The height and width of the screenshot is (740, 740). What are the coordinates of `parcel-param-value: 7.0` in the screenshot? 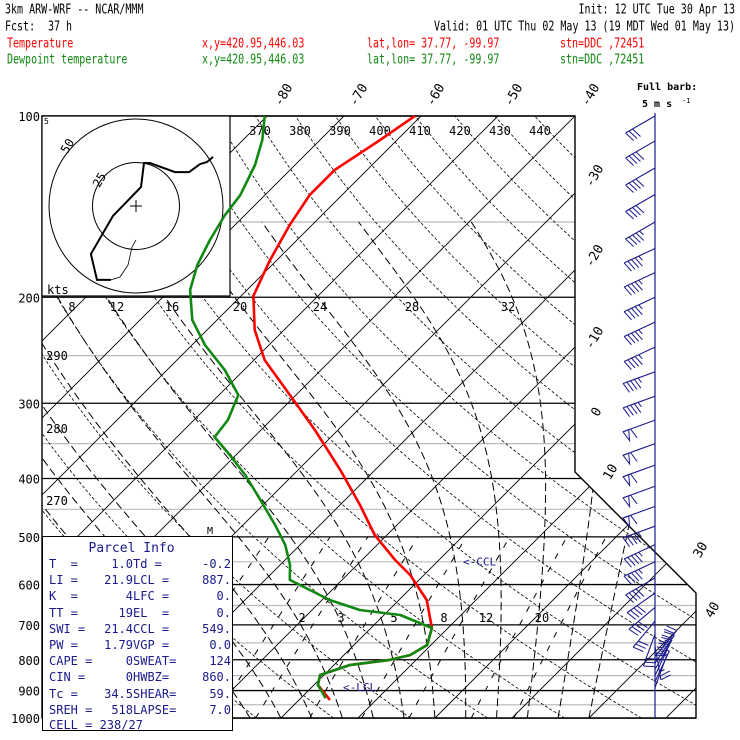 It's located at (220, 709).